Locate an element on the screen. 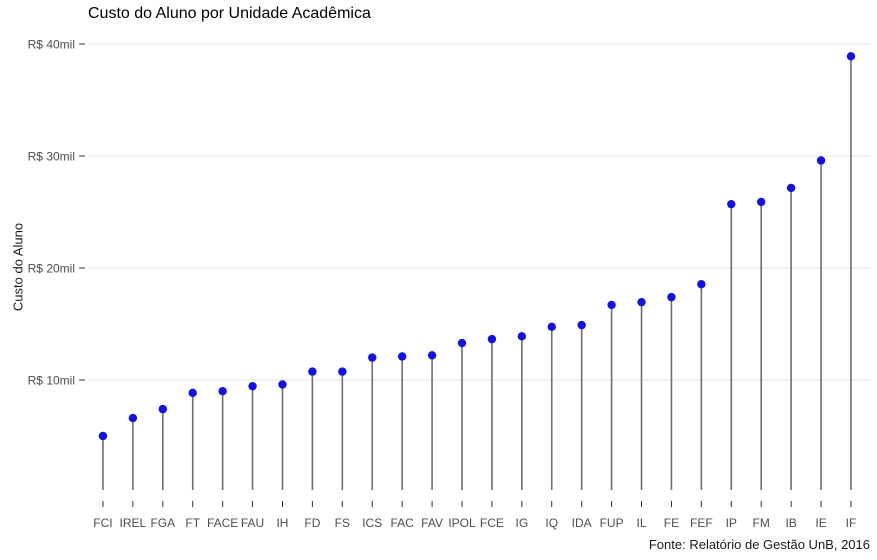 The width and height of the screenshot is (877, 560). x-tick-label: IP is located at coordinates (731, 523).